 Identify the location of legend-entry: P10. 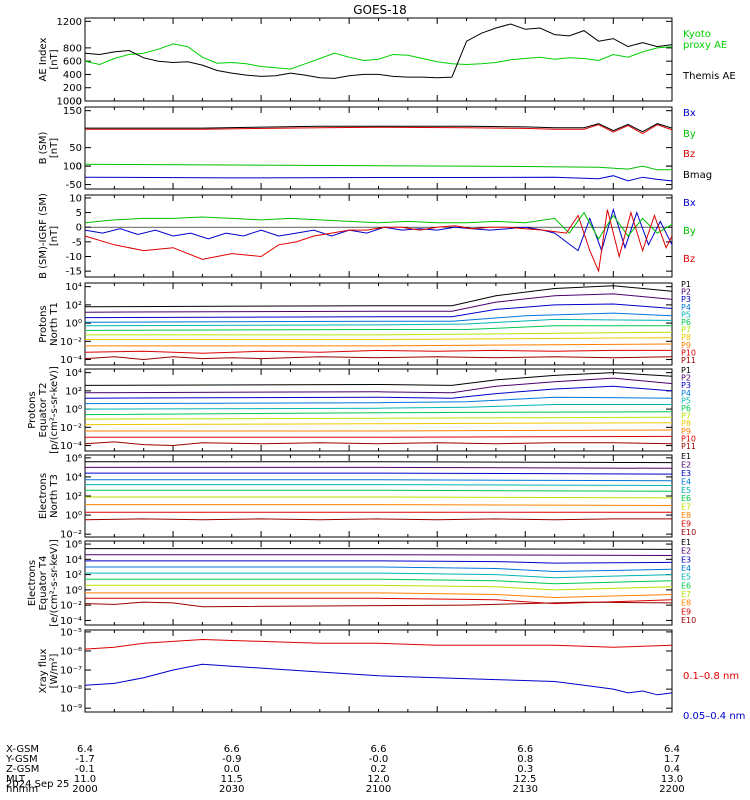
(688, 352).